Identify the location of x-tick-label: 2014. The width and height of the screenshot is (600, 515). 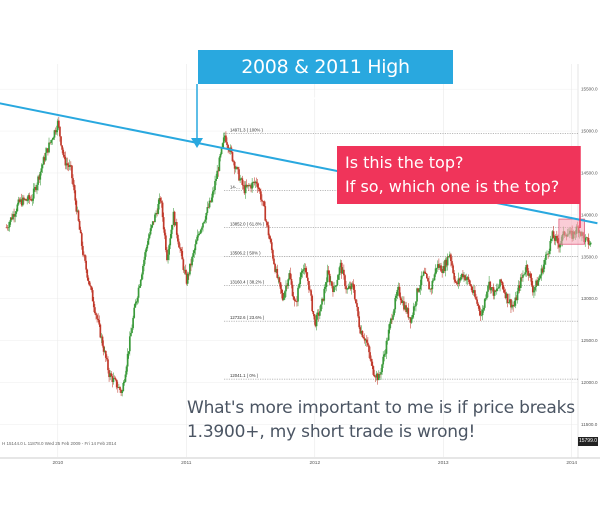
(571, 463).